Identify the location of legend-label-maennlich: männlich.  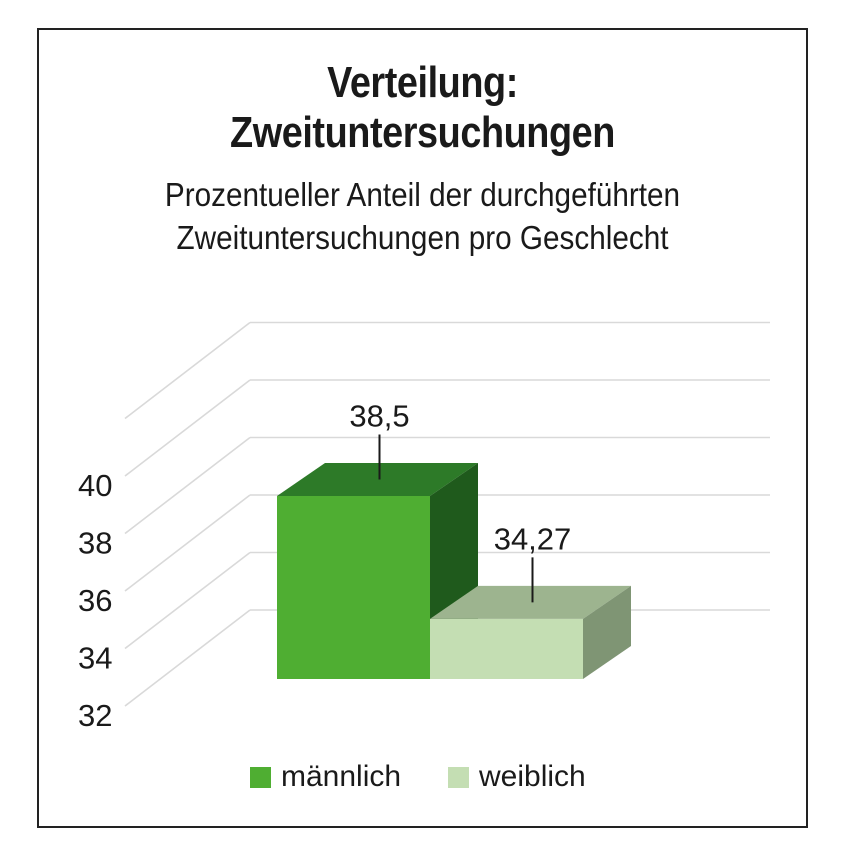
(341, 776).